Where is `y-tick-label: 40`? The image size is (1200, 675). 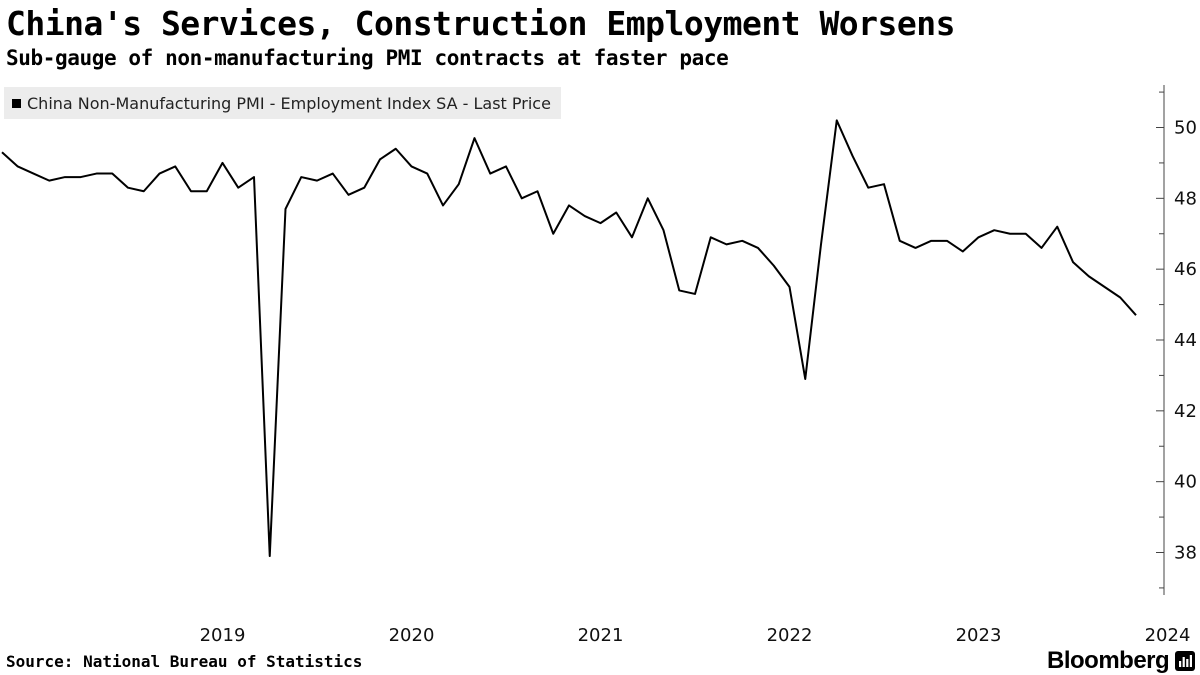 y-tick-label: 40 is located at coordinates (1185, 482).